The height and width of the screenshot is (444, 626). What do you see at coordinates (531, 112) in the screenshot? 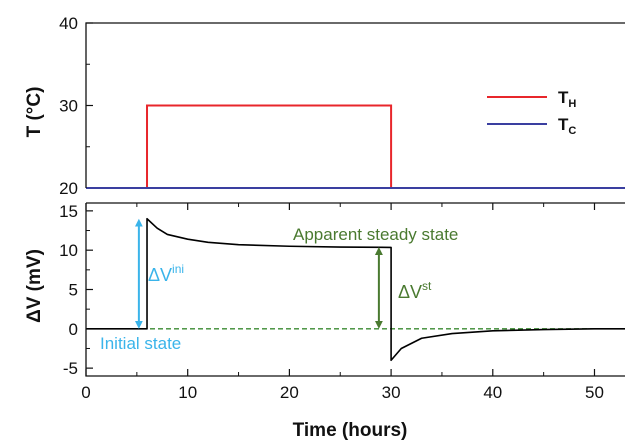
I see `legend: TH TC` at bounding box center [531, 112].